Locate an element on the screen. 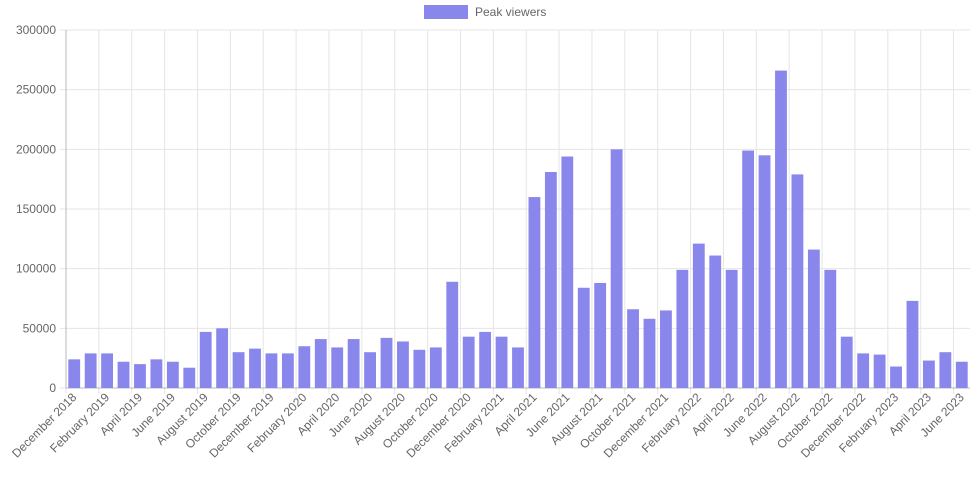 This screenshot has width=976, height=485. y-tick-label: 0 is located at coordinates (52, 388).